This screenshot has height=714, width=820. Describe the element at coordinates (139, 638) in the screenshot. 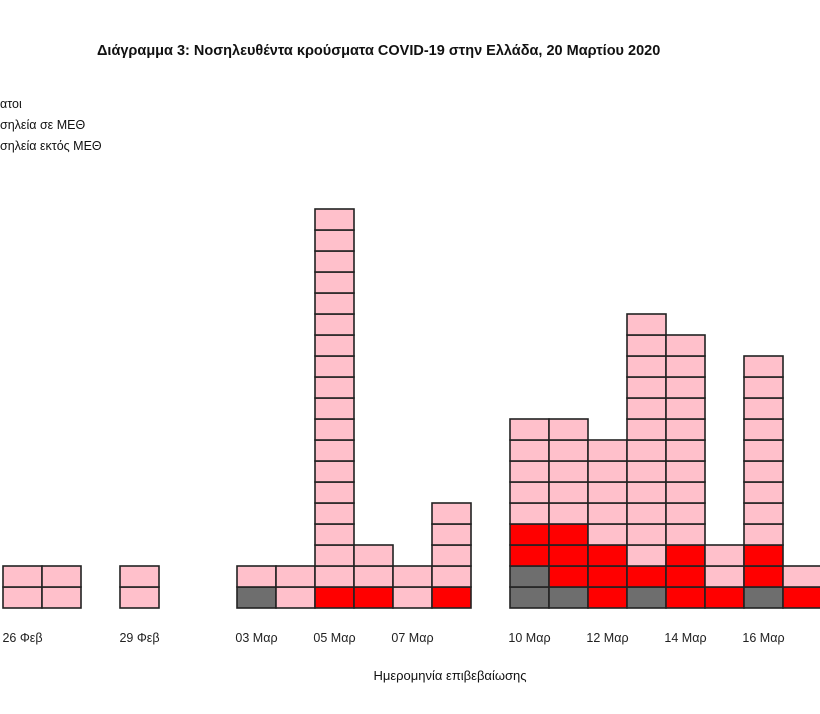

I see `x-tick-label: 29 Φεβ` at that location.